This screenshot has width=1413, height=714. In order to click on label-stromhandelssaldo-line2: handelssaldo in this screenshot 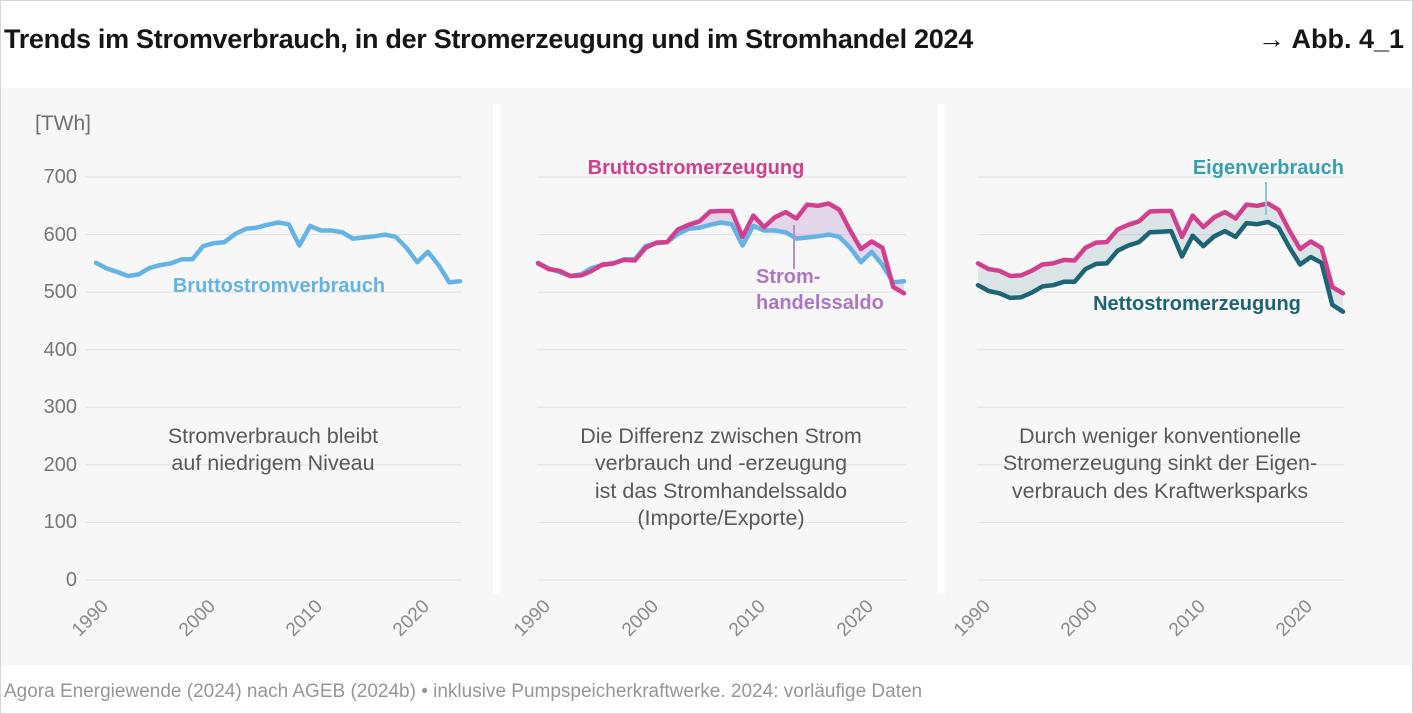, I will do `click(820, 302)`.